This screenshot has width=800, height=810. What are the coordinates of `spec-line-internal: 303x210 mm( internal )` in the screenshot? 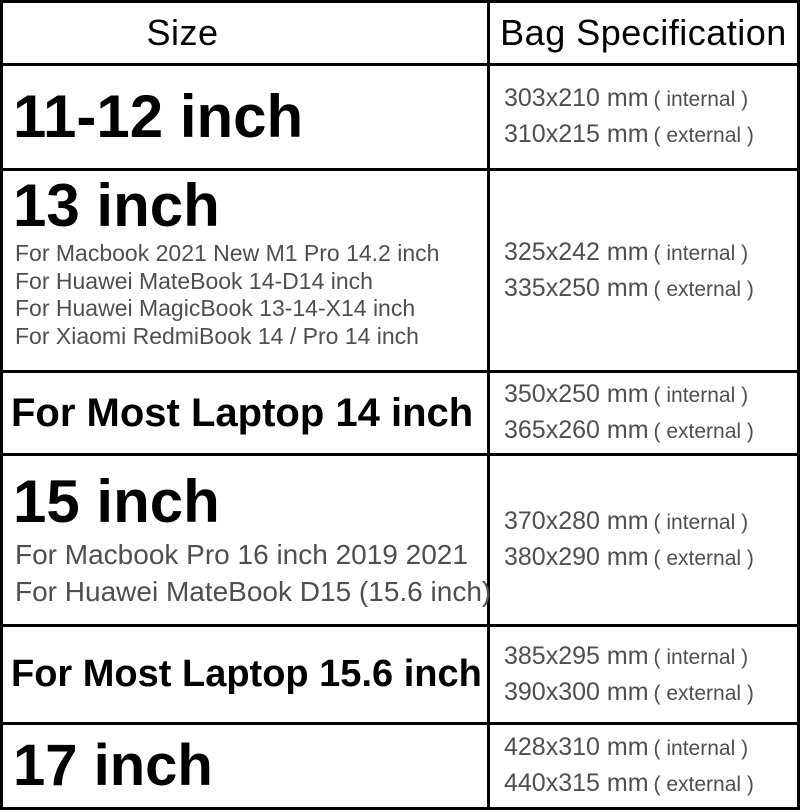 It's located at (650, 99).